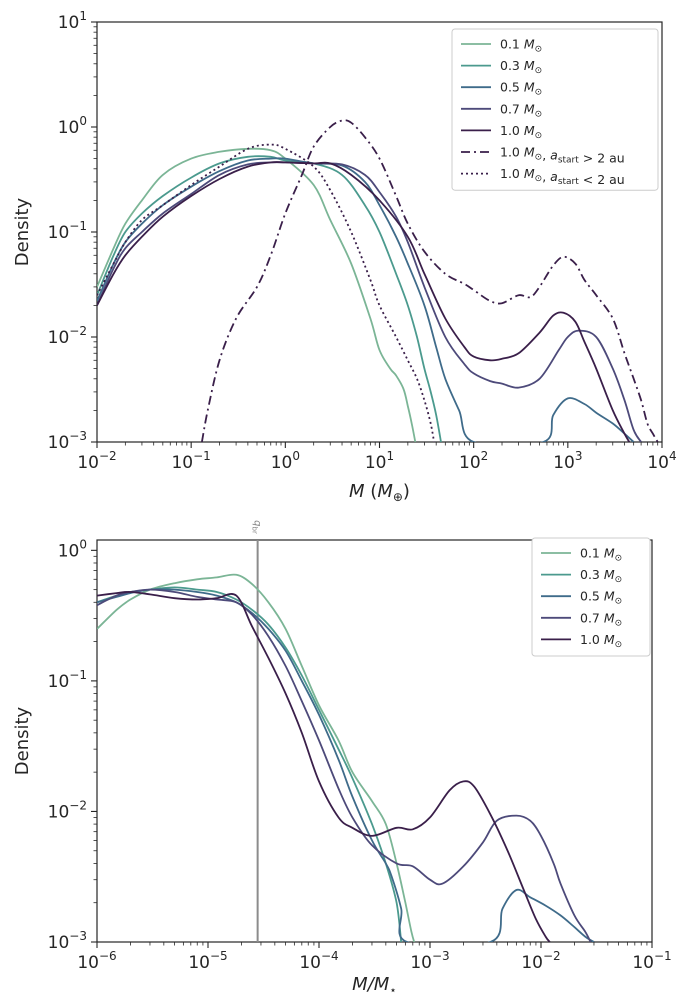  Describe the element at coordinates (96, 961) in the screenshot. I see `x-tick-label: 10⁻⁶` at that location.